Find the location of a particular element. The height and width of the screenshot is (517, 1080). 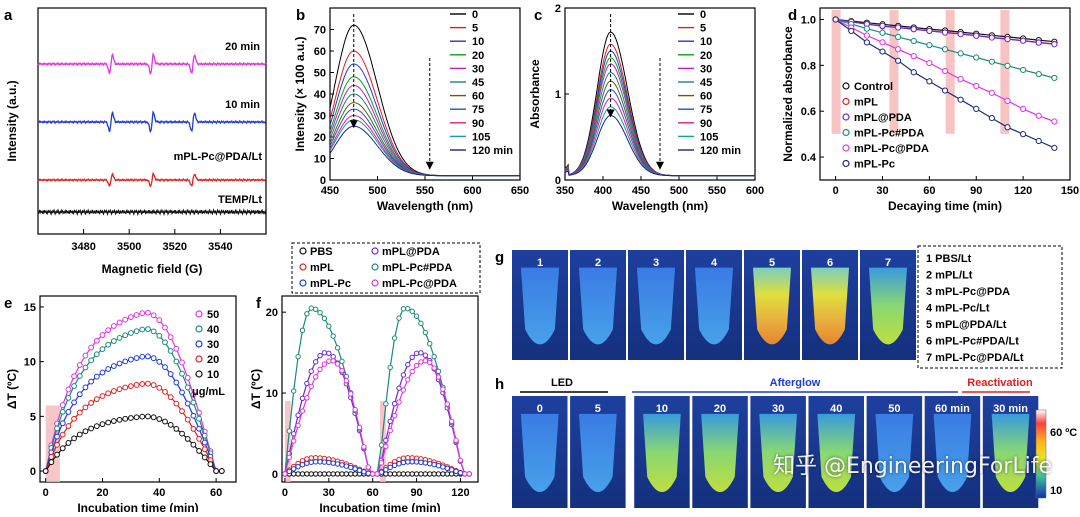

panel-d-xtick-label: 60 is located at coordinates (929, 191).